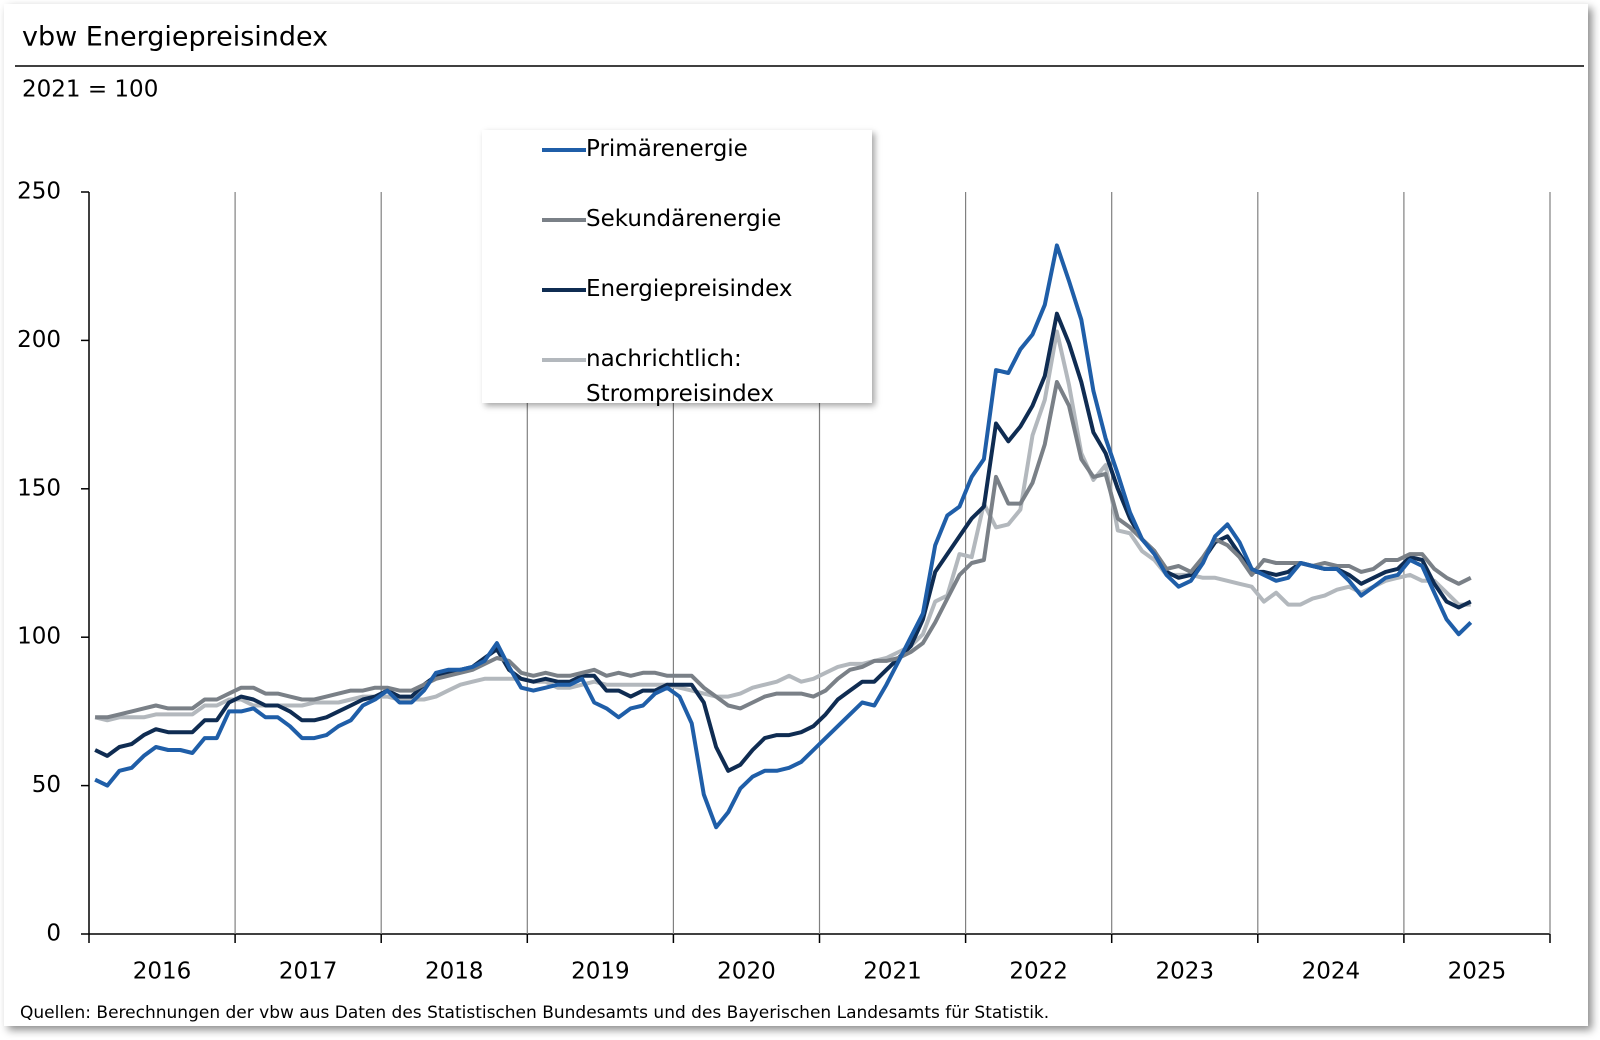 The height and width of the screenshot is (1040, 1600). What do you see at coordinates (162, 972) in the screenshot?
I see `x-tick-label: 2016` at bounding box center [162, 972].